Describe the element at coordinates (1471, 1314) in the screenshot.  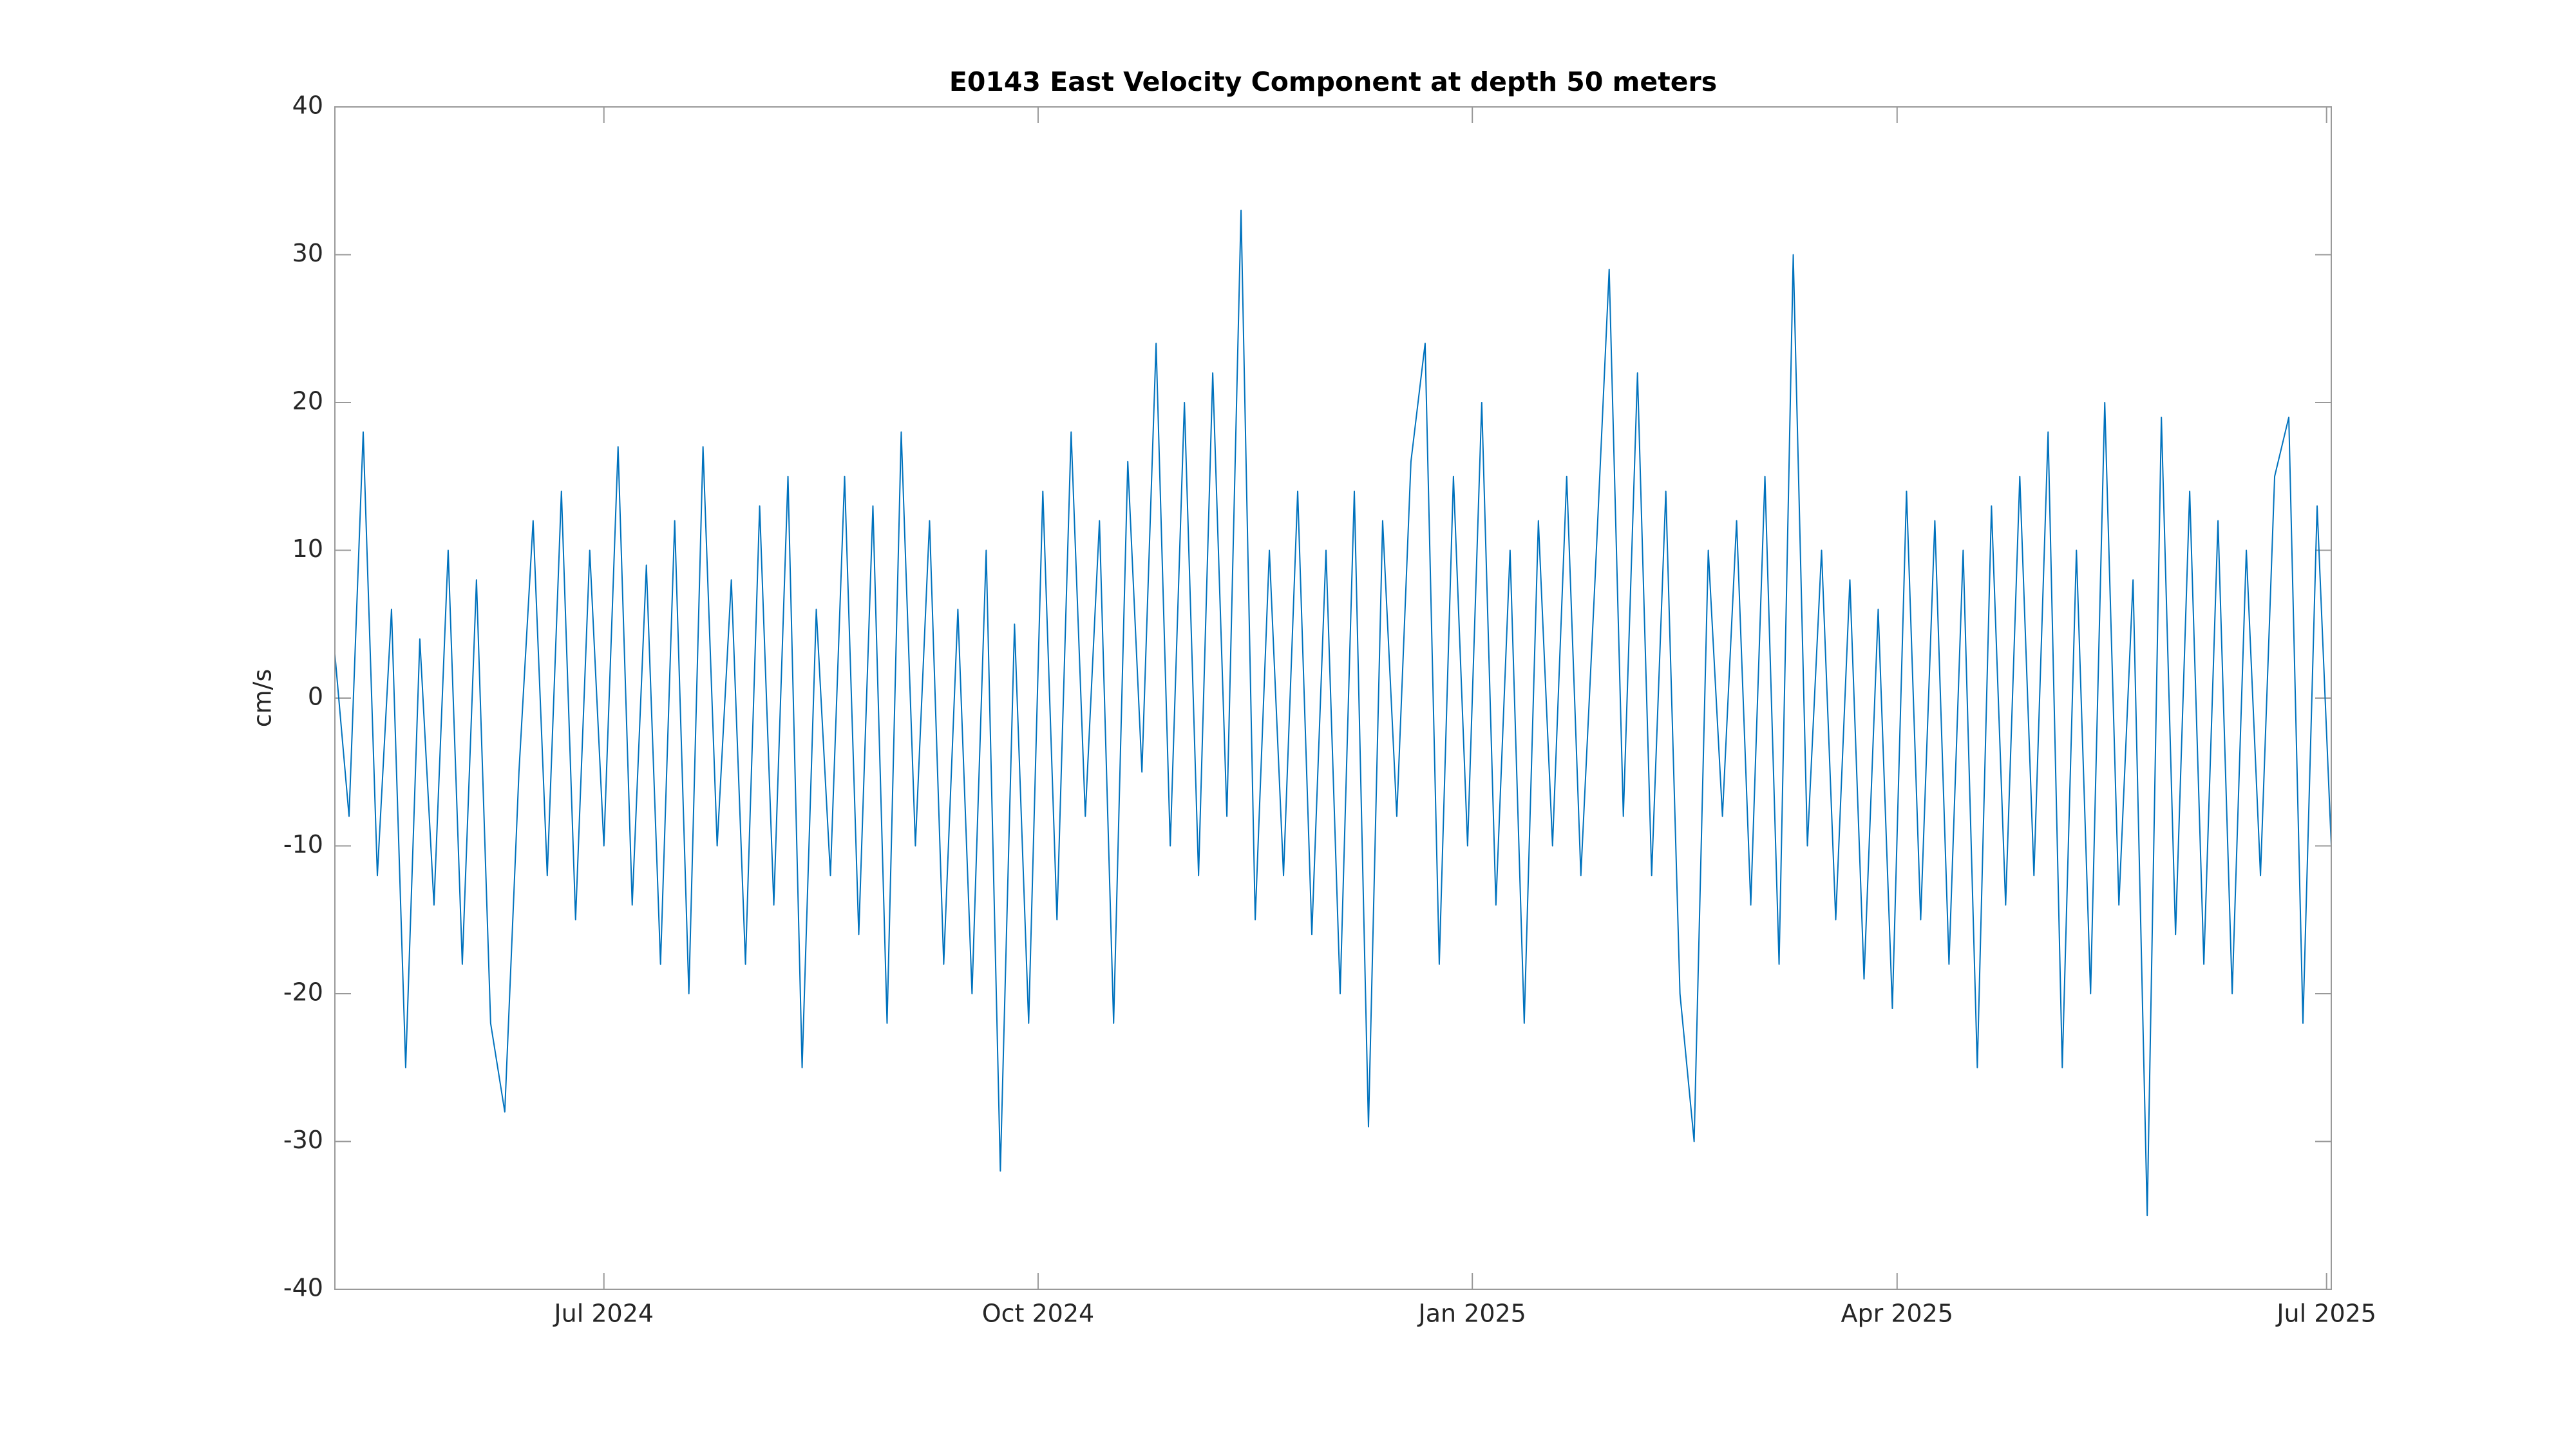
I see `x-tick-label: Jan 2025` at that location.